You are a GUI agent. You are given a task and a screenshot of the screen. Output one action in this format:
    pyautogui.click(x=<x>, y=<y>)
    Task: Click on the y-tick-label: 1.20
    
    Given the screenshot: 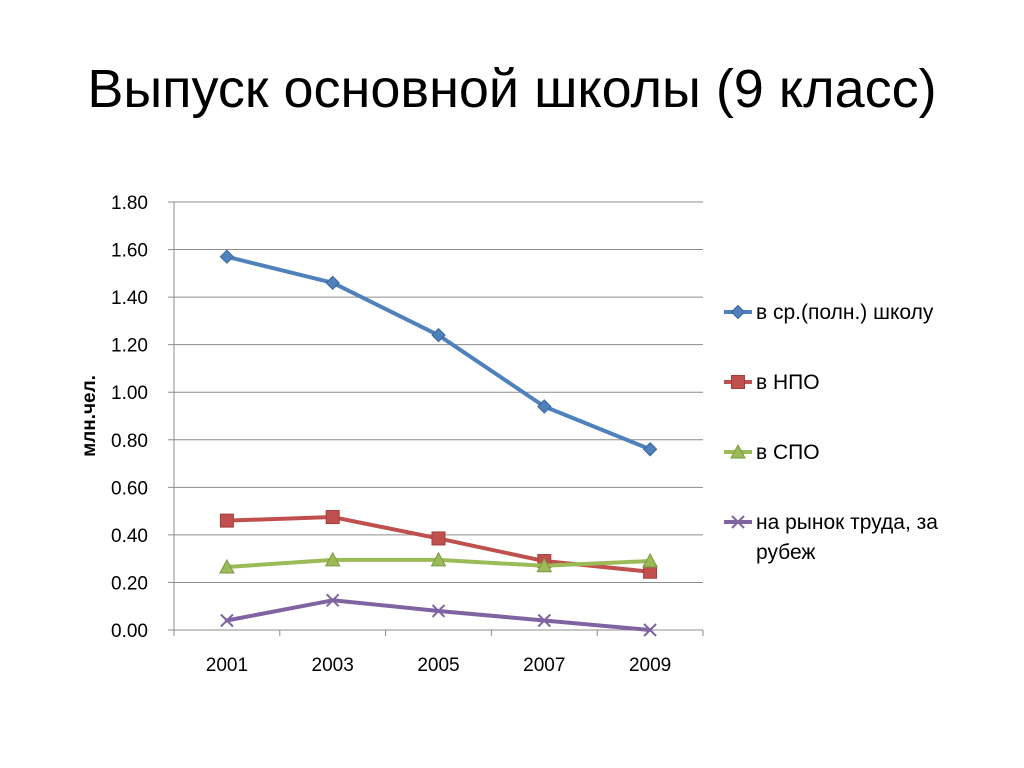 What is the action you would take?
    pyautogui.click(x=129, y=346)
    